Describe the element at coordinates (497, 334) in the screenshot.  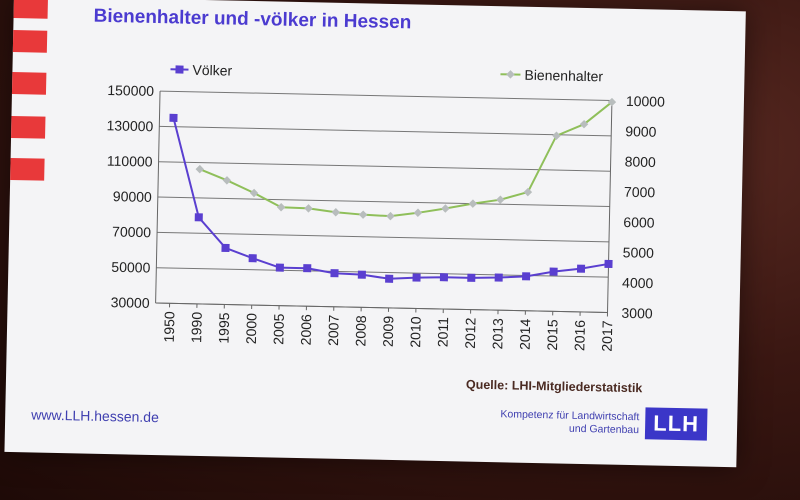
I see `x-tick-label: 2013` at that location.